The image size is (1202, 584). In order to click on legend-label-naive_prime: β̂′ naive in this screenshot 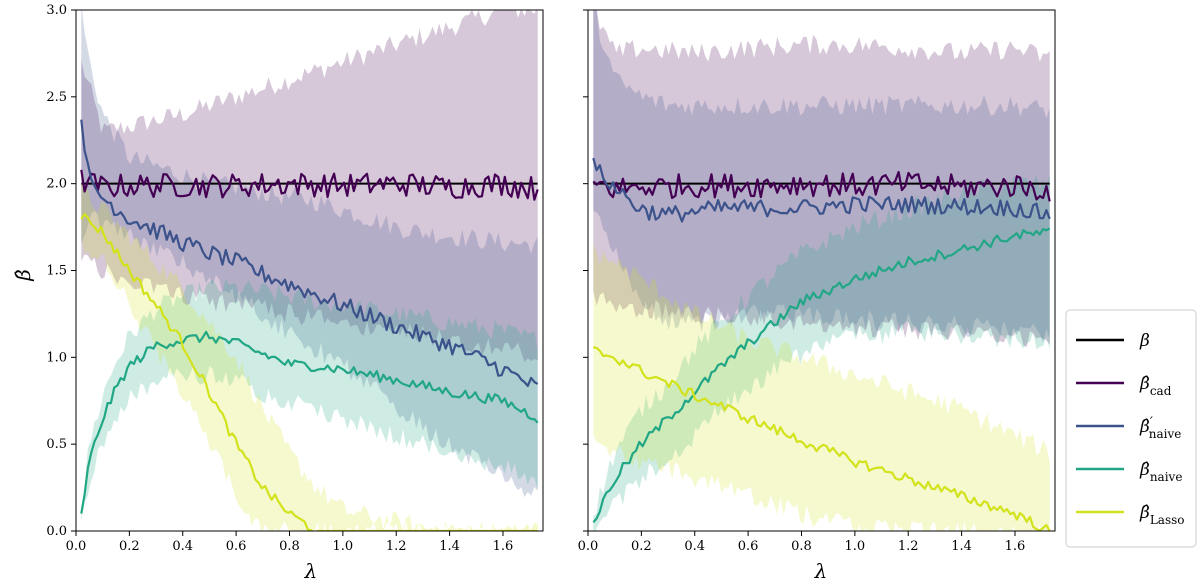, I will do `click(1160, 428)`.